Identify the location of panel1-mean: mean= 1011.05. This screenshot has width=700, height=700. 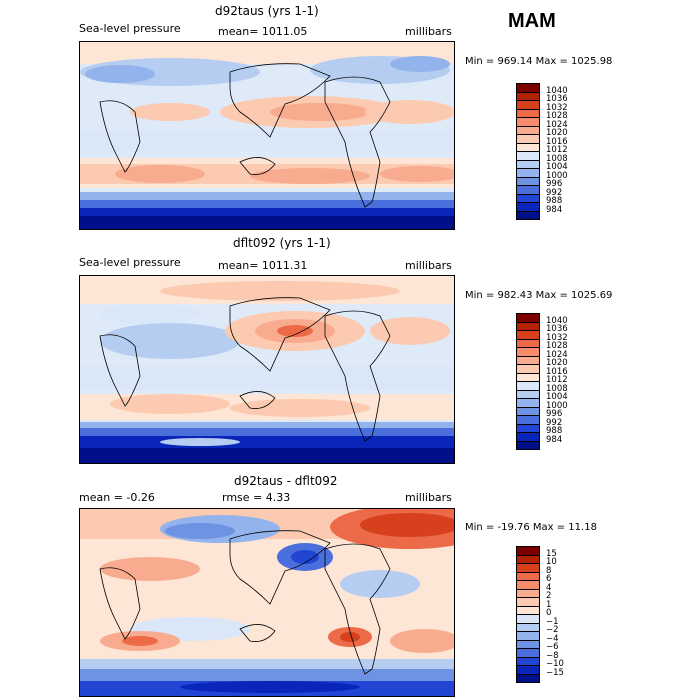
(263, 31).